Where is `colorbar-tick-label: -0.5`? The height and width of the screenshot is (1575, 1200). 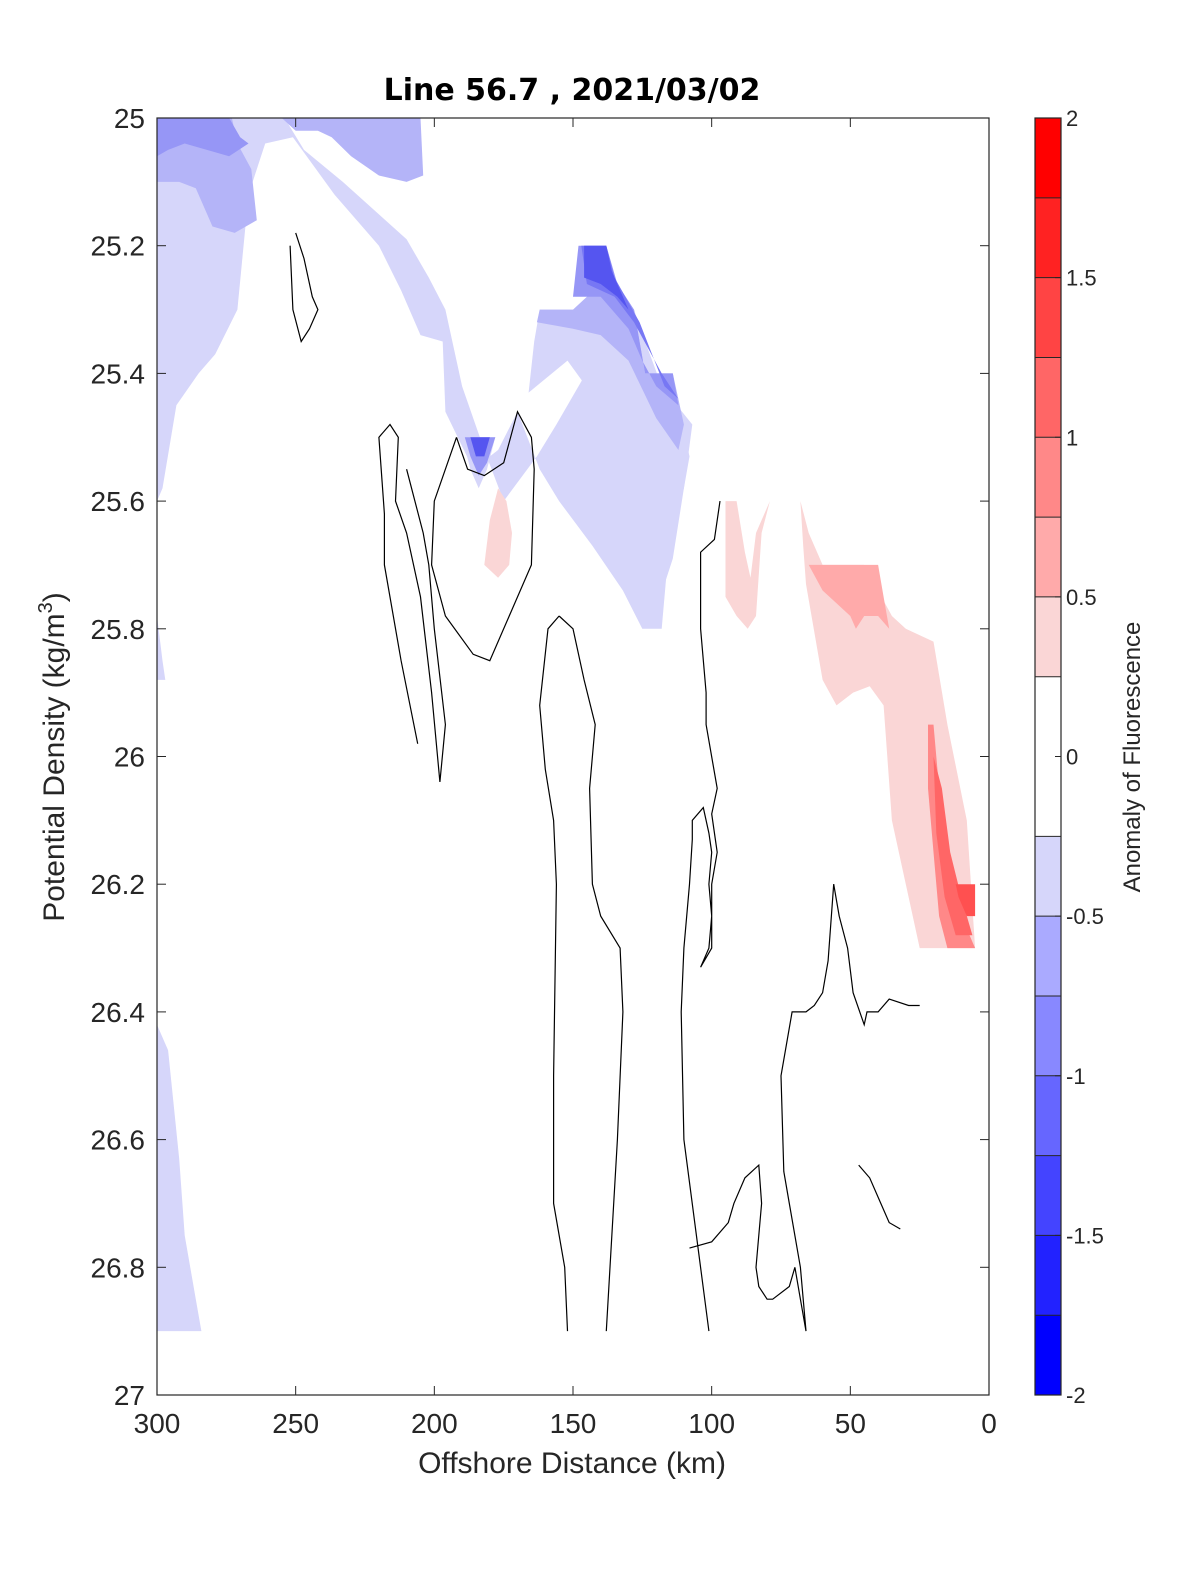 colorbar-tick-label: -0.5 is located at coordinates (1085, 916).